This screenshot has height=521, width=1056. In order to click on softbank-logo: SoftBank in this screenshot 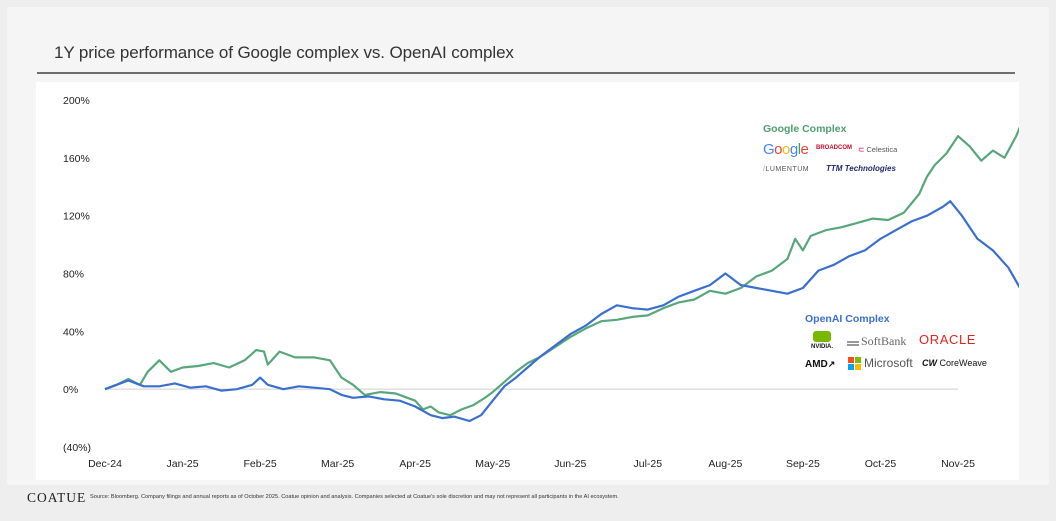, I will do `click(876, 341)`.